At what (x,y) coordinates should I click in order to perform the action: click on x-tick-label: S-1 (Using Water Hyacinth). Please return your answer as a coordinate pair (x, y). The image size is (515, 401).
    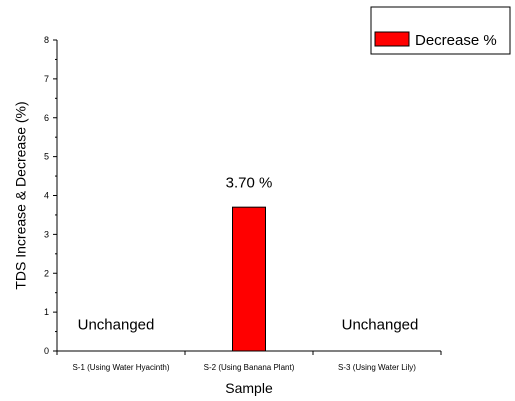
    Looking at the image, I should click on (120, 367).